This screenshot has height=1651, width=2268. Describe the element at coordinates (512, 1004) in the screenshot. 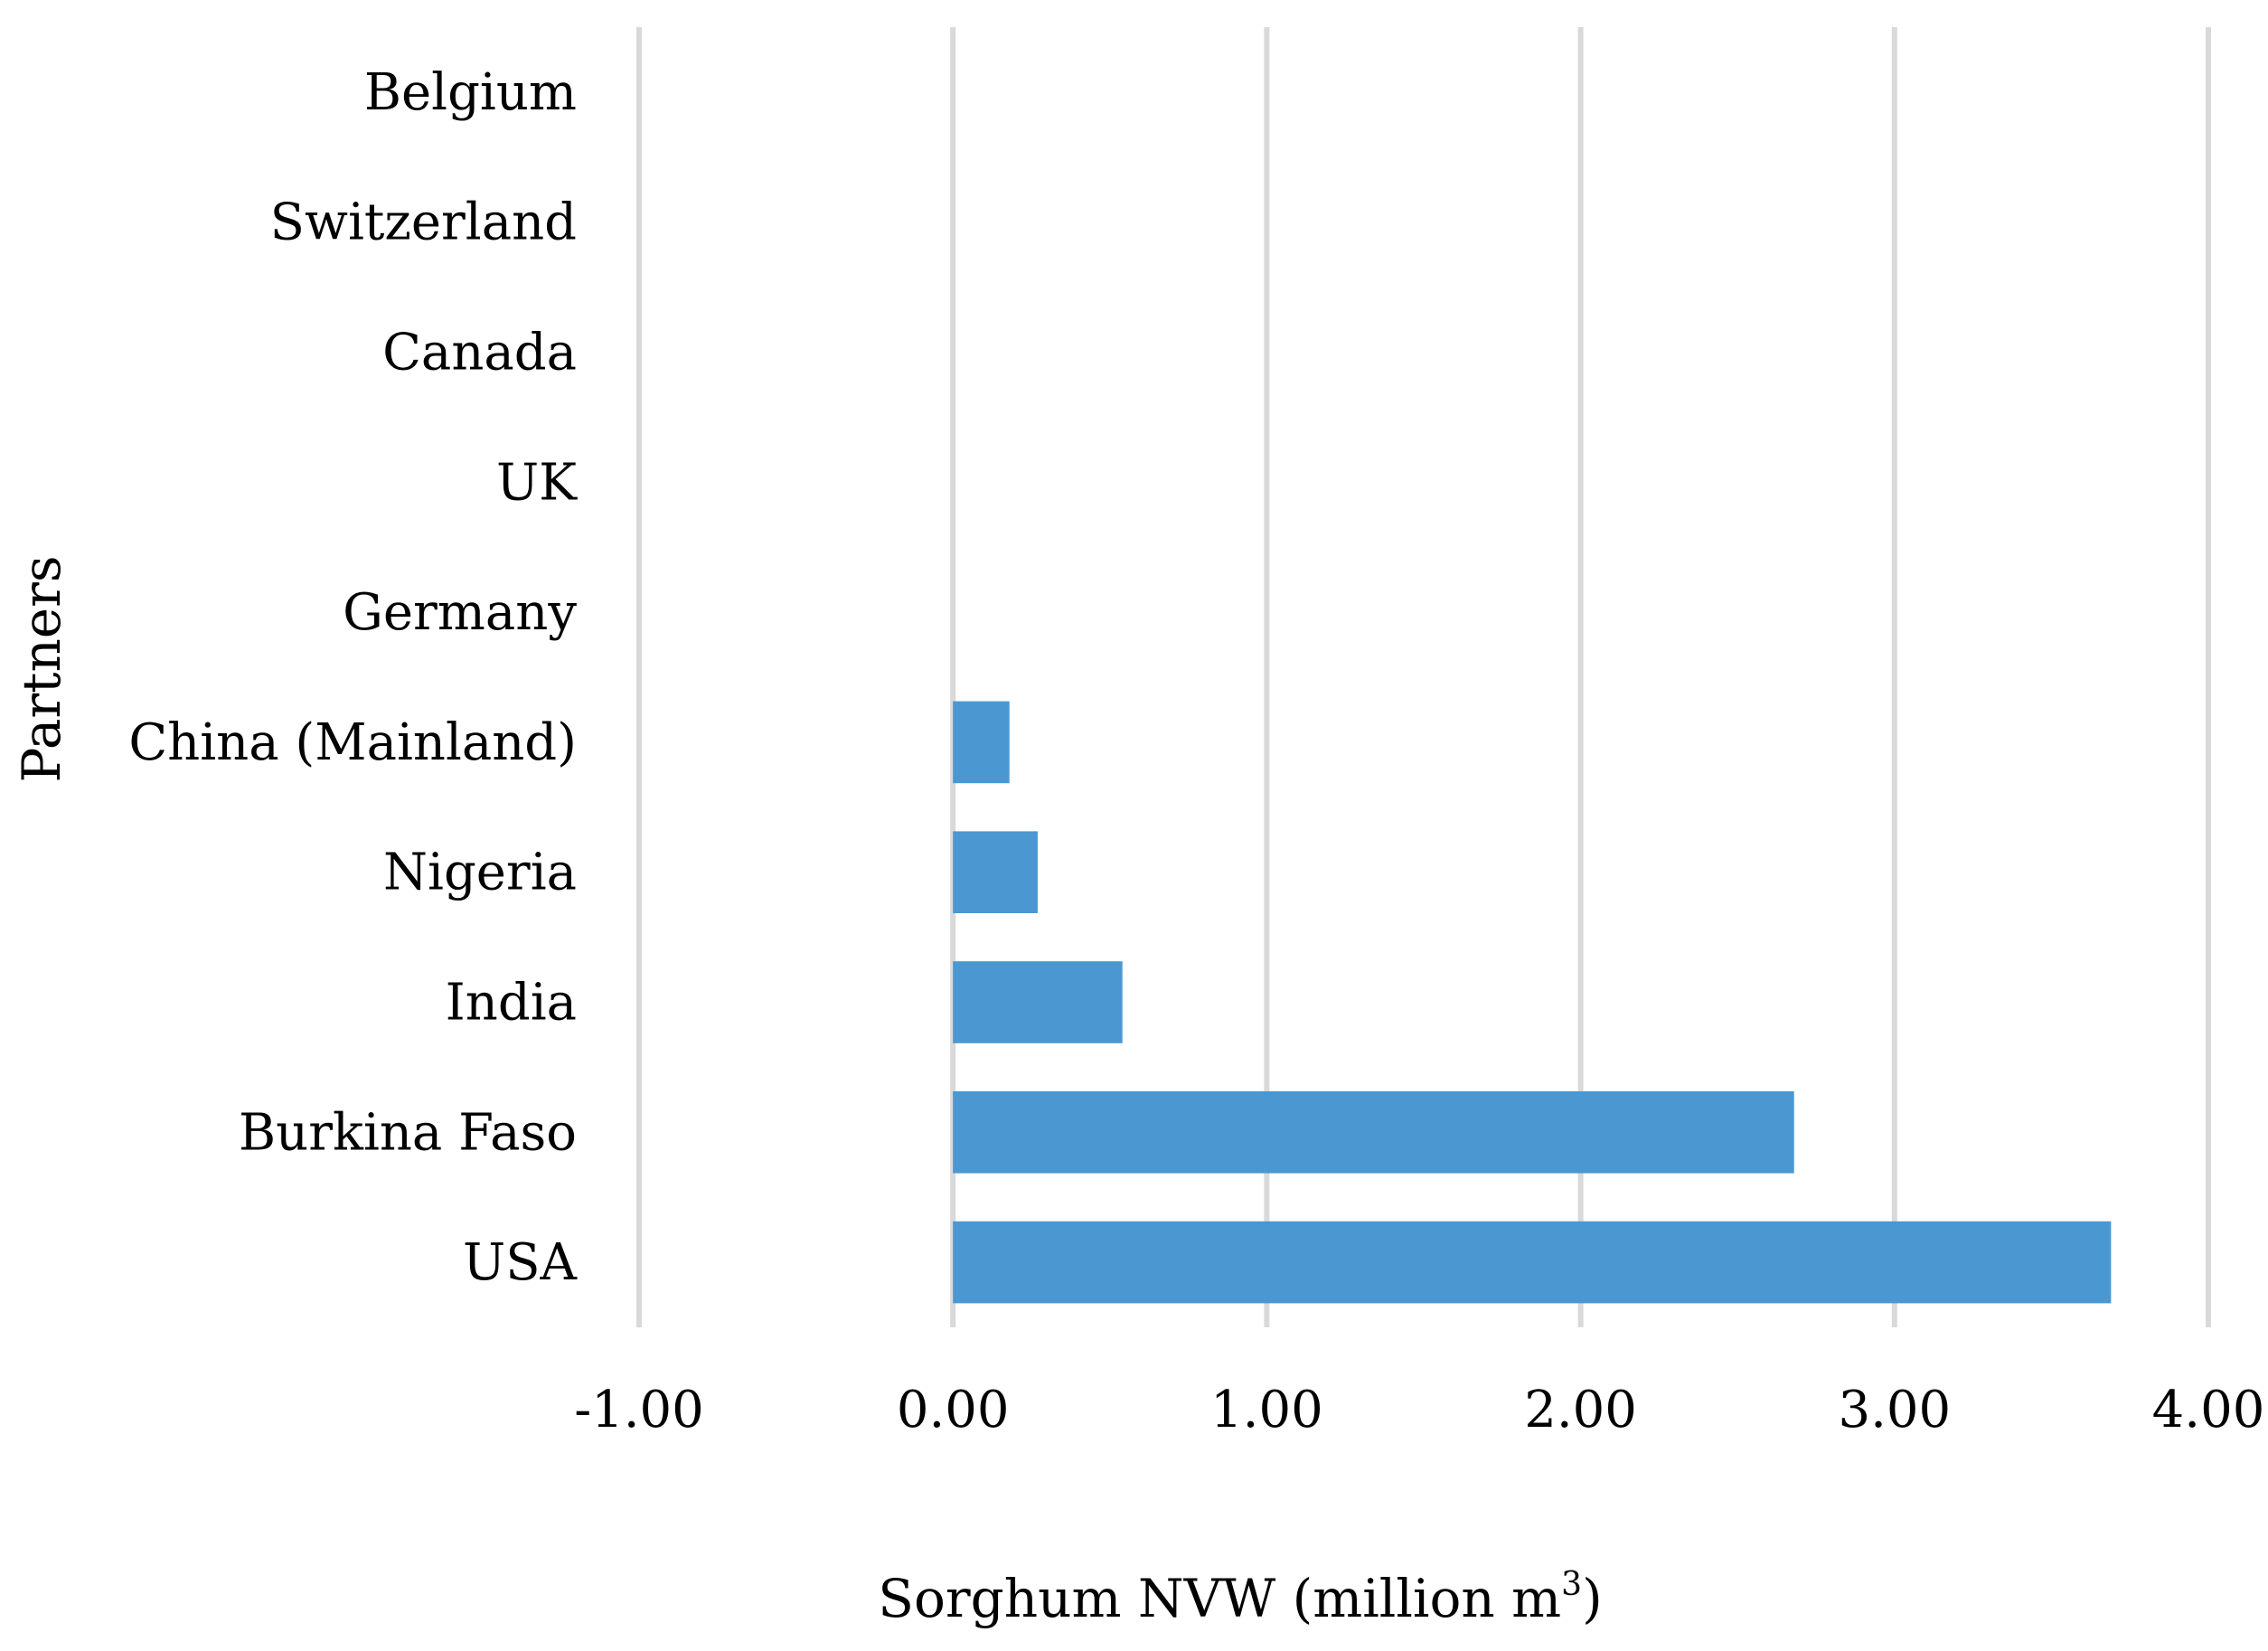

I see `category-label: India` at that location.